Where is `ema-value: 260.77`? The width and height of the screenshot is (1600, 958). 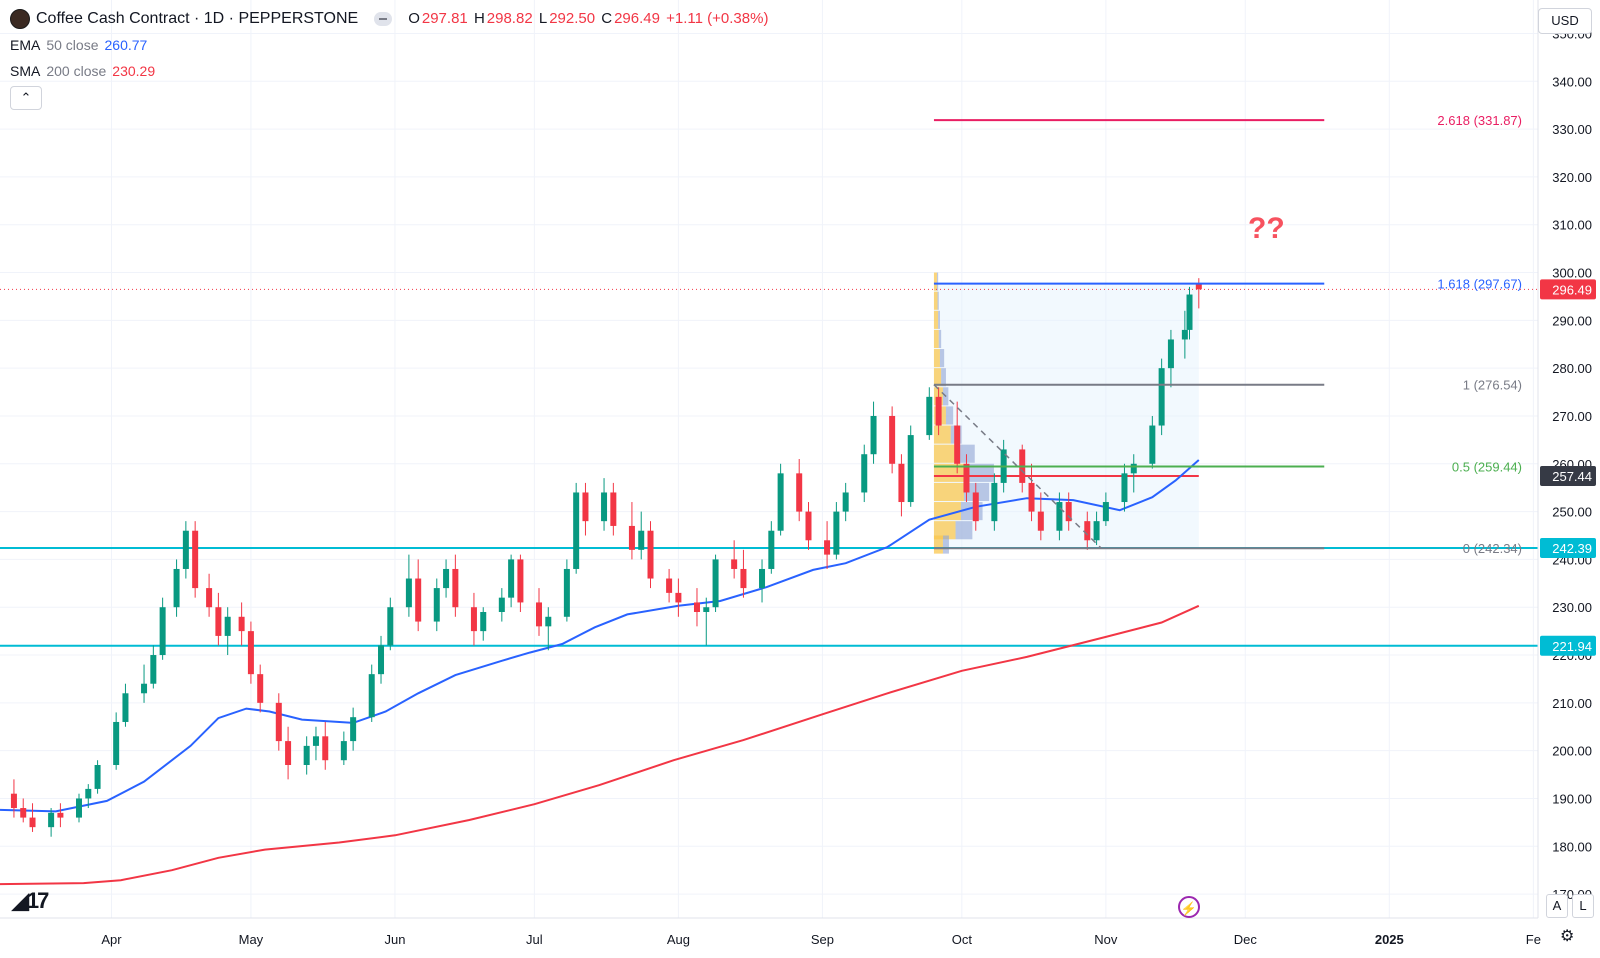
ema-value: 260.77 is located at coordinates (126, 45).